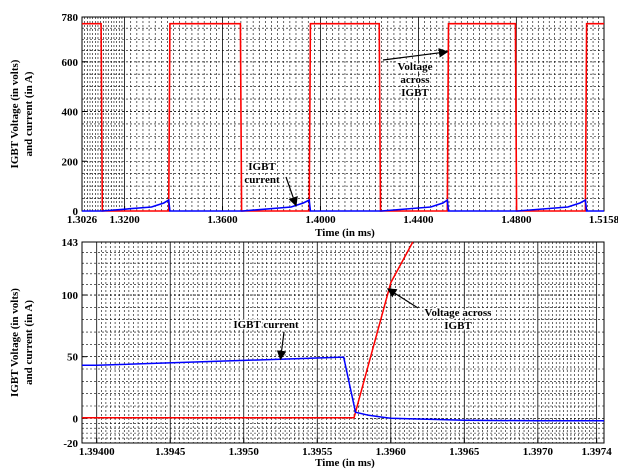 This screenshot has height=470, width=618. What do you see at coordinates (464, 452) in the screenshot?
I see `x-tick-label: 1.3965` at bounding box center [464, 452].